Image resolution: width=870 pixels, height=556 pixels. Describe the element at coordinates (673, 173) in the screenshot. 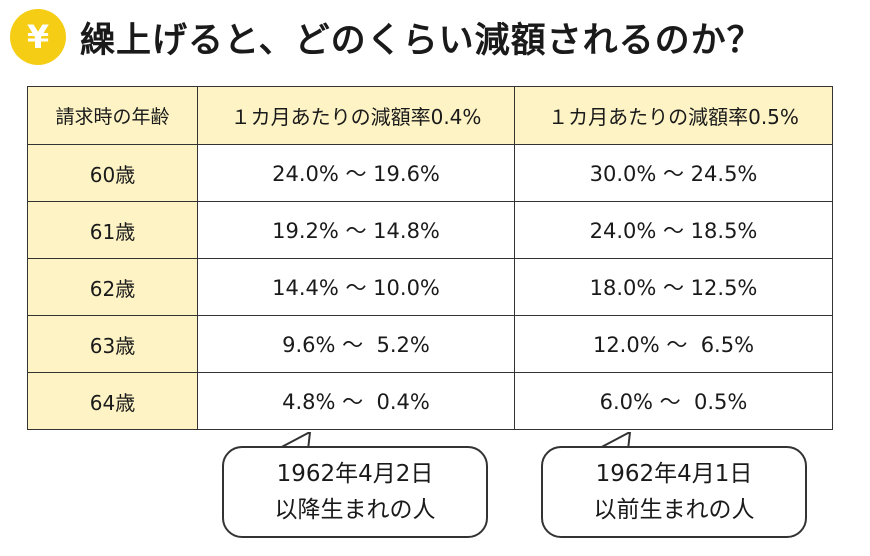

I see `rate-05-cell: 30.0% 〜 24.5%` at that location.